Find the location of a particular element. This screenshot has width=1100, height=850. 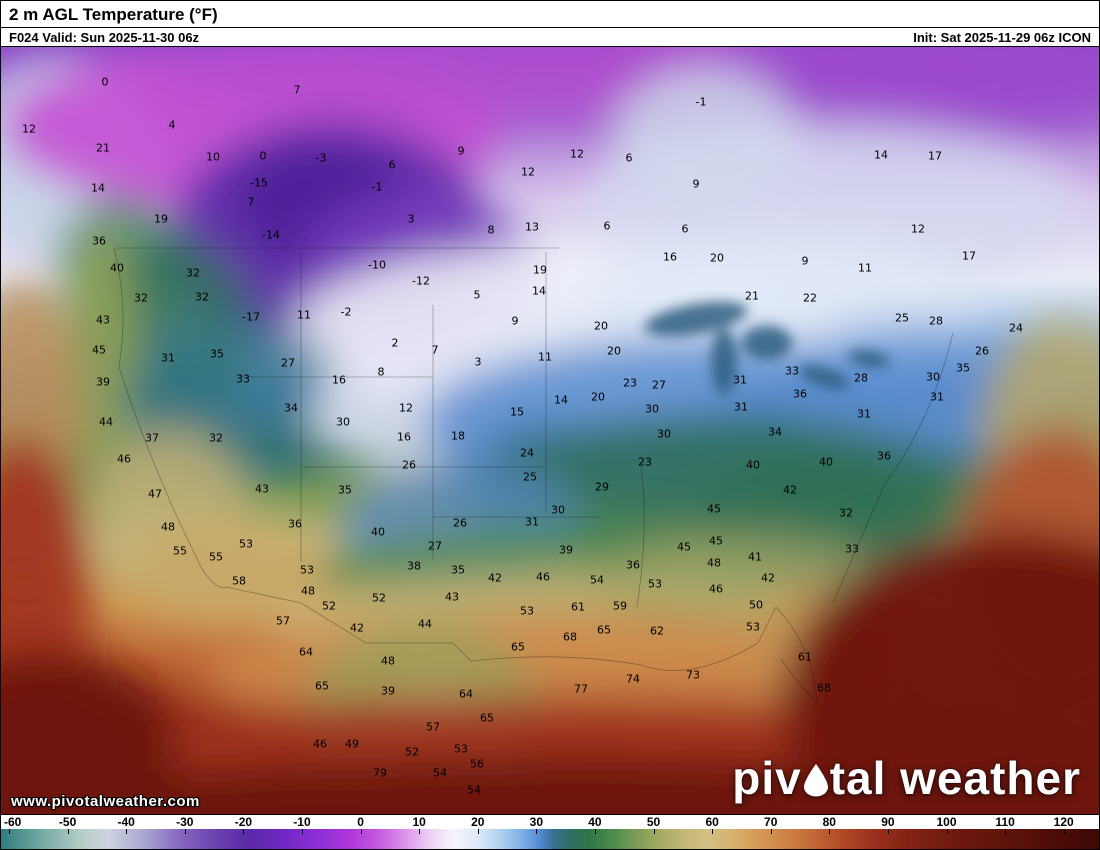

colorbar-tick-label: -60 is located at coordinates (13, 822).